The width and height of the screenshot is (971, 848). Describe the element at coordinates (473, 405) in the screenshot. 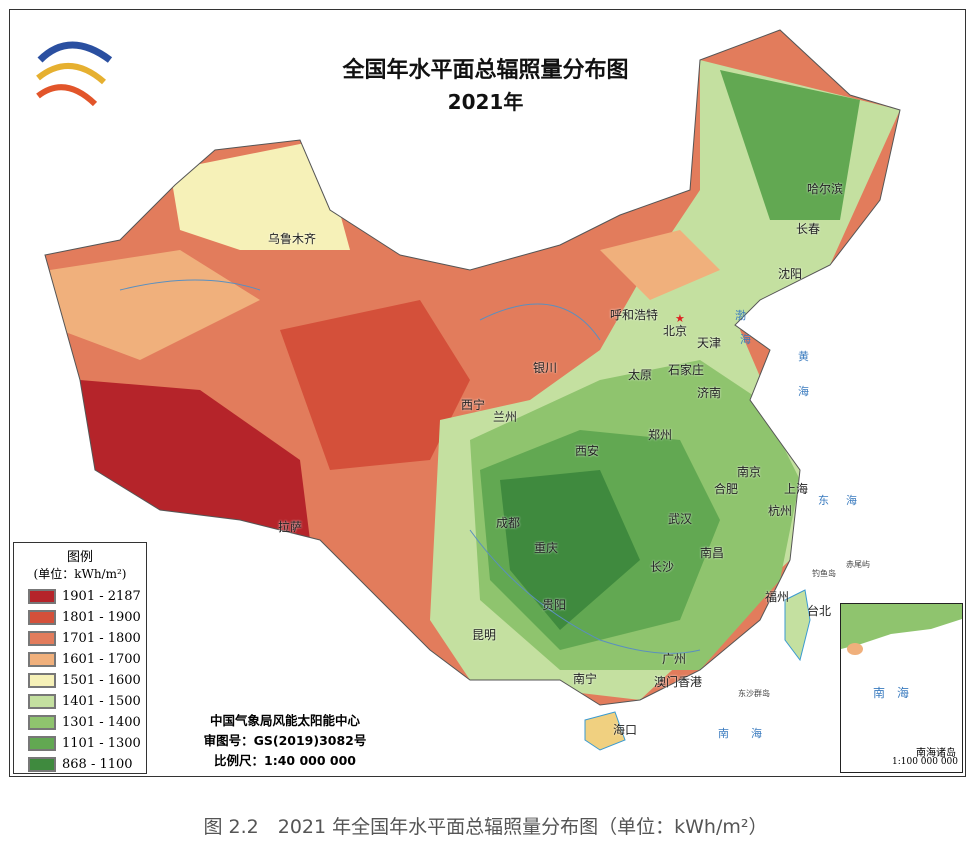

I see `city-label: 西宁` at that location.